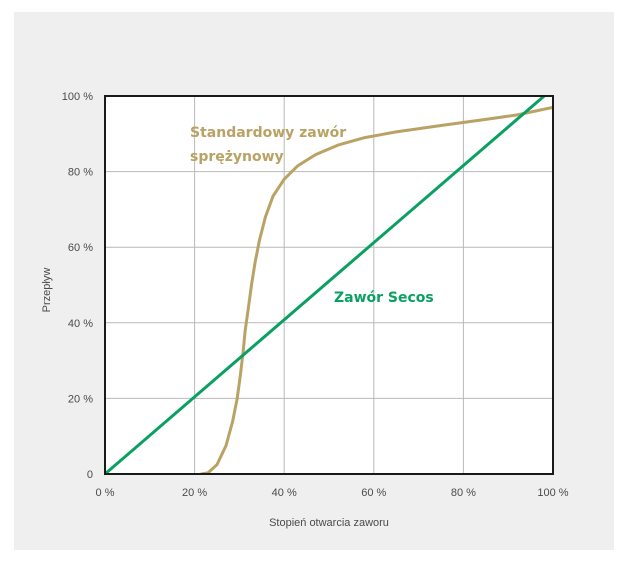  Describe the element at coordinates (77, 286) in the screenshot. I see `y-axis-ticks: 0 20 % 40 % 60 % 80 % 100 %` at that location.